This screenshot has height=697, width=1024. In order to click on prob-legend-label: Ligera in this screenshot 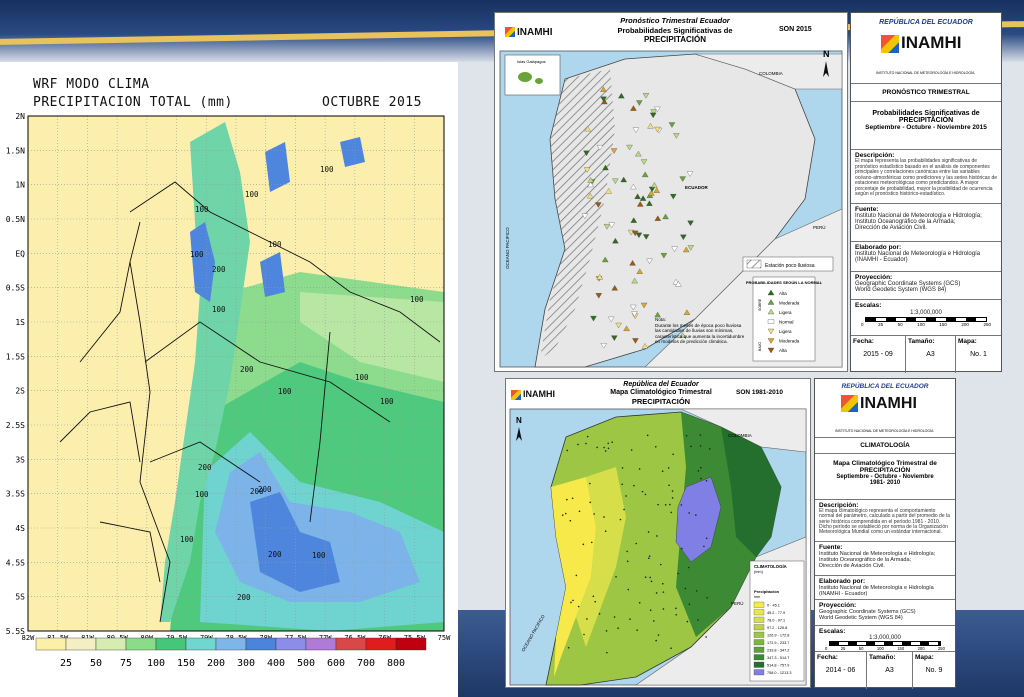, I will do `click(785, 312)`.